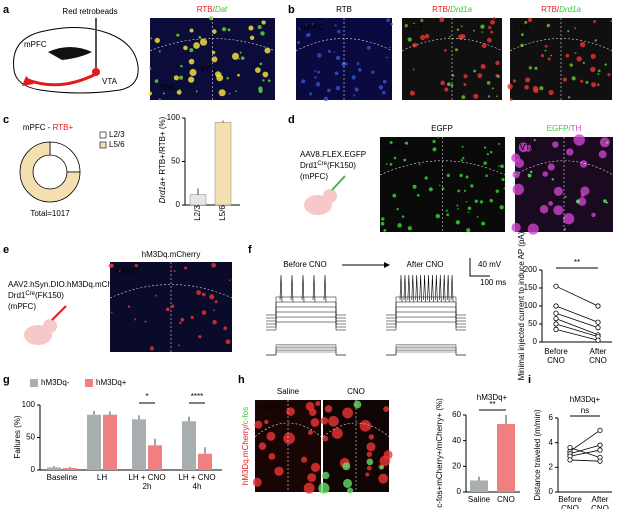  Describe the element at coordinates (197, 486) in the screenshot. I see `x-tick-label: 4h` at that location.